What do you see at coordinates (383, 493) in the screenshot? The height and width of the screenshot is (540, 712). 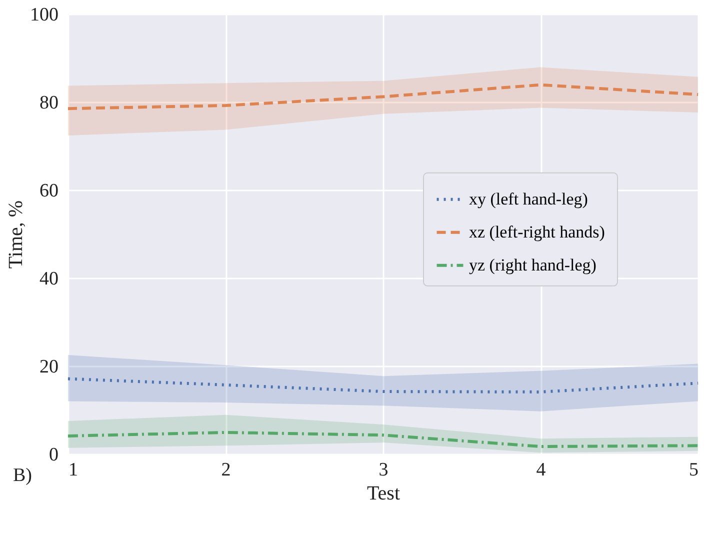 I see `x-axis-title: Test` at bounding box center [383, 493].